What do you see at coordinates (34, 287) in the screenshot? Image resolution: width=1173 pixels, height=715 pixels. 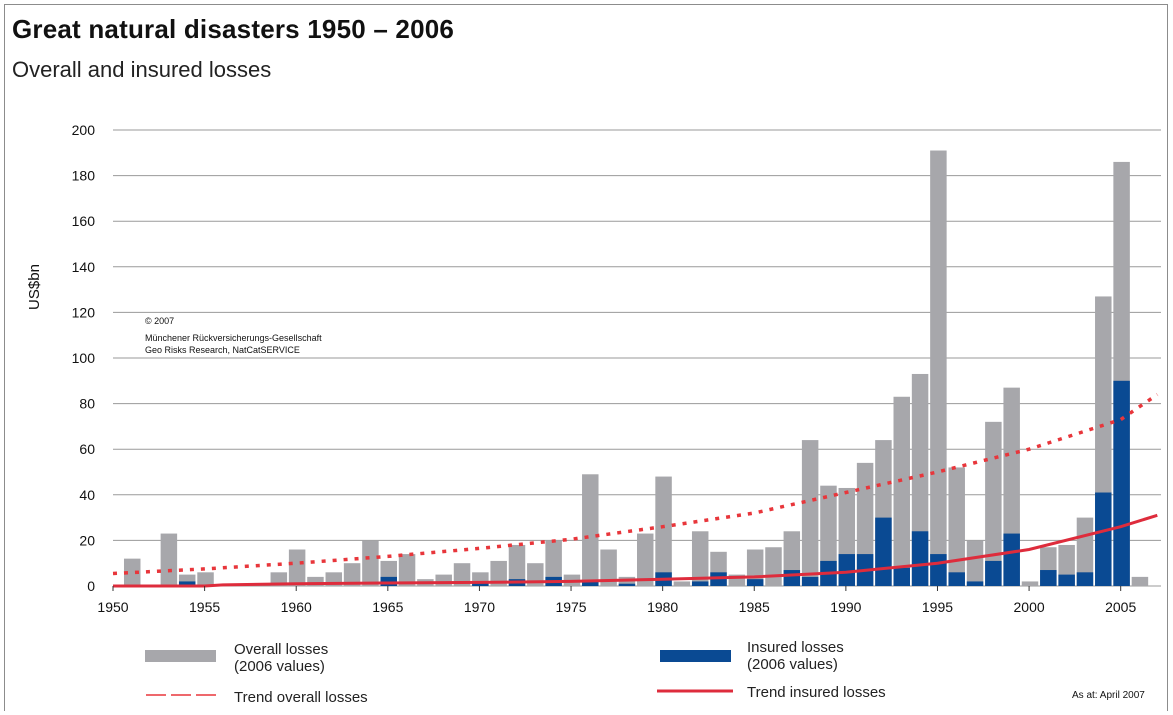 I see `y-axis-label: US$bn` at bounding box center [34, 287].